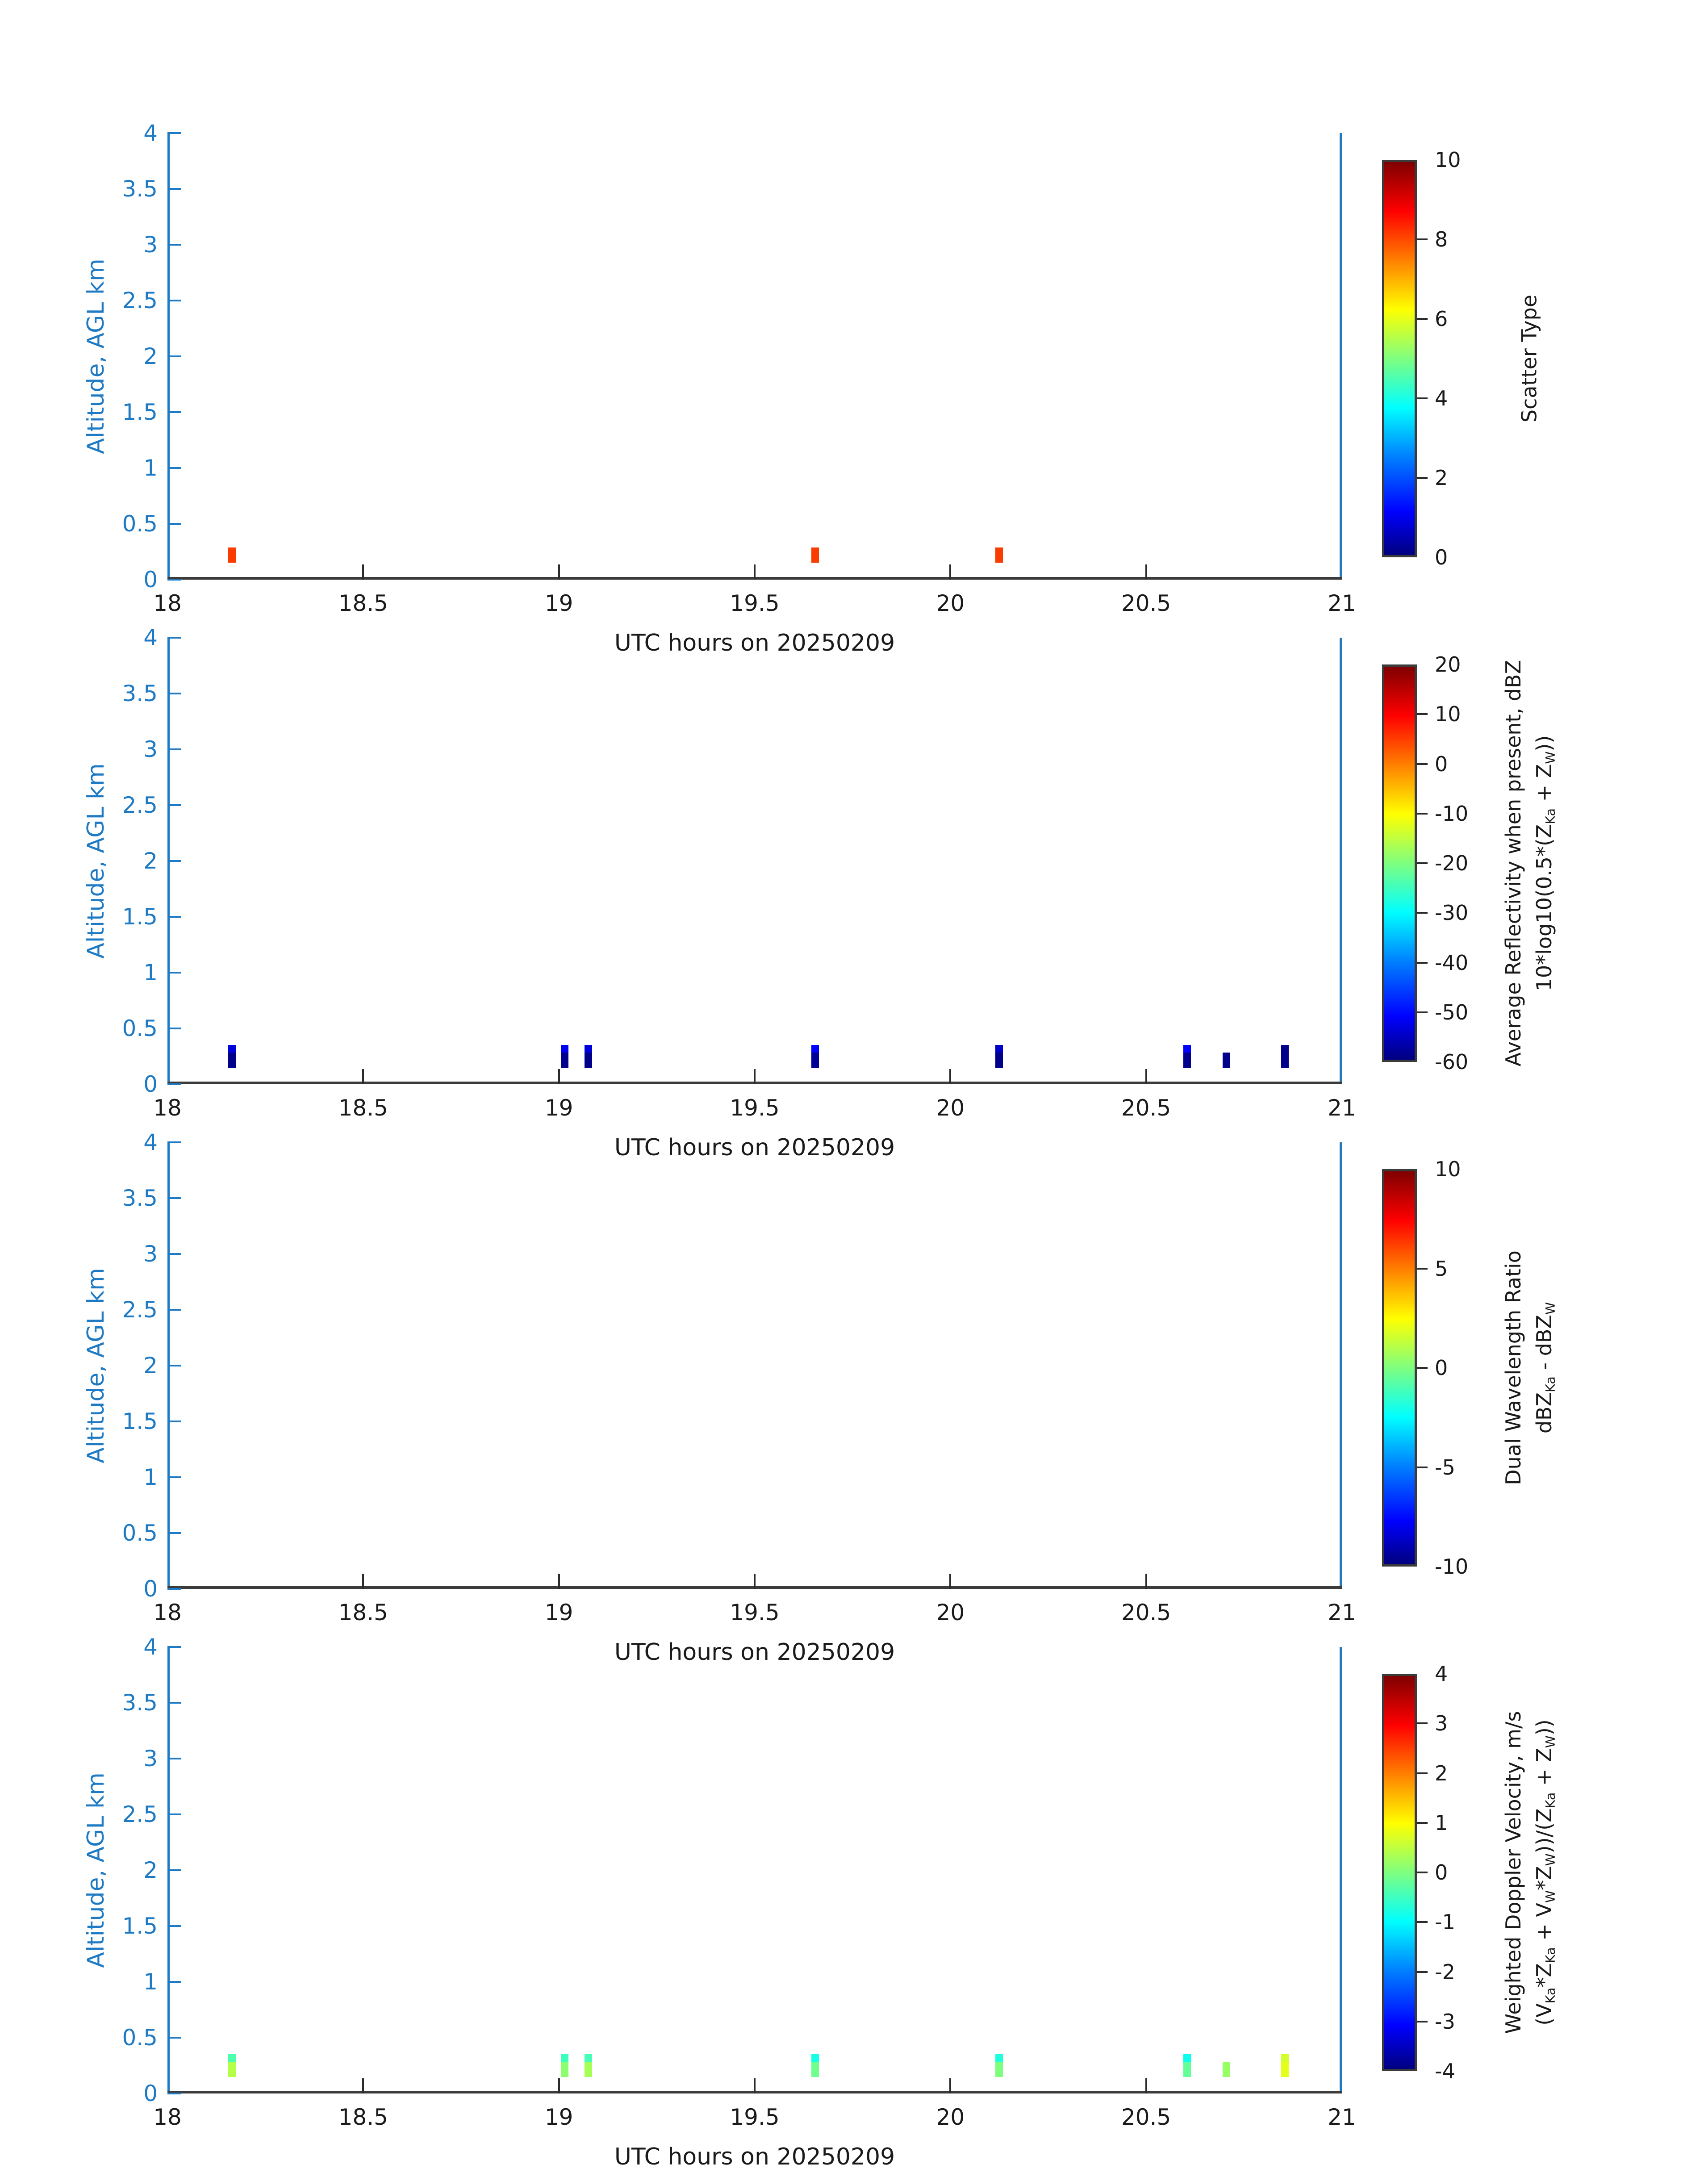  I want to click on colorbar-tick-label: -60, so click(1452, 1062).